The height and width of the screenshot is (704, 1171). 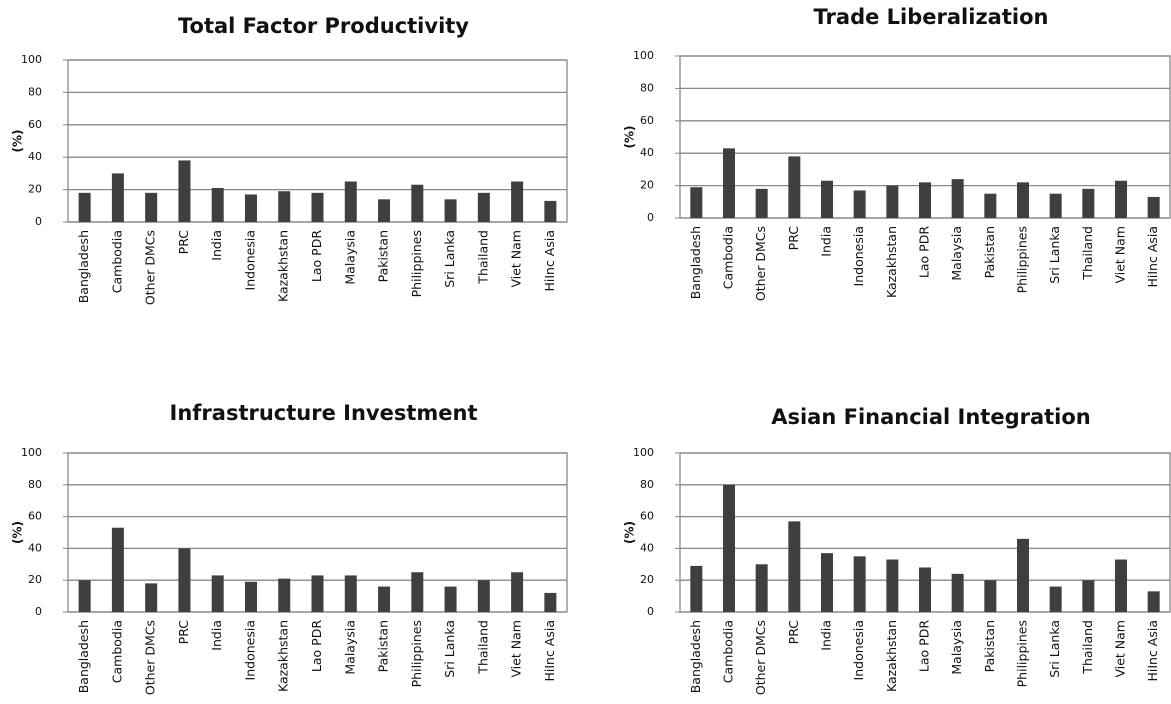 I want to click on x-tick-label: Malaysia, so click(x=956, y=647).